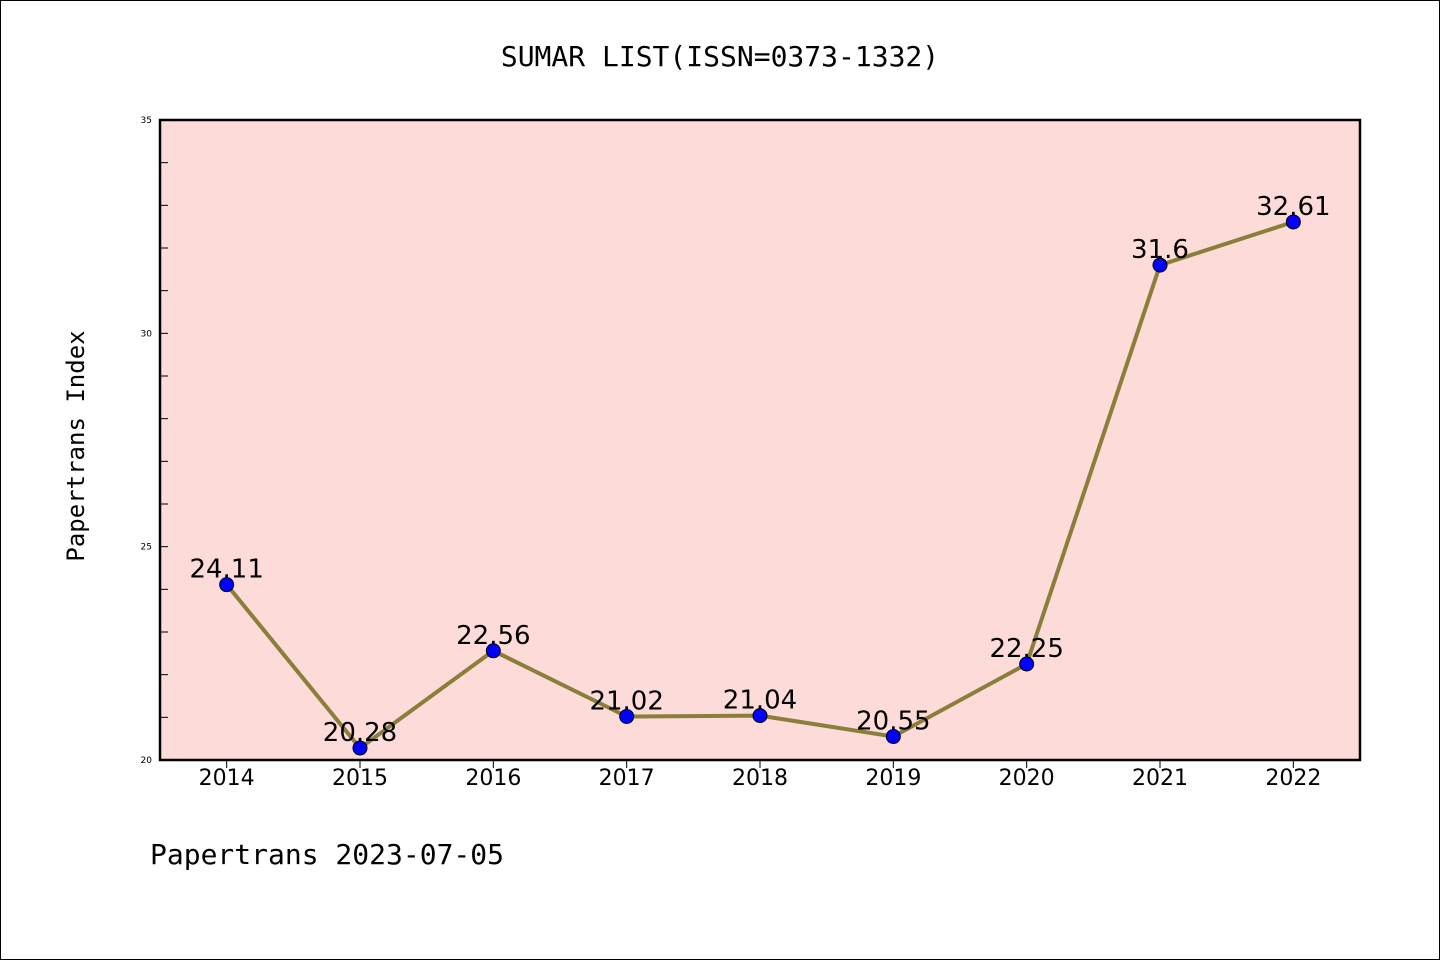 The width and height of the screenshot is (1440, 960). What do you see at coordinates (146, 548) in the screenshot?
I see `y-tick-label: 25` at bounding box center [146, 548].